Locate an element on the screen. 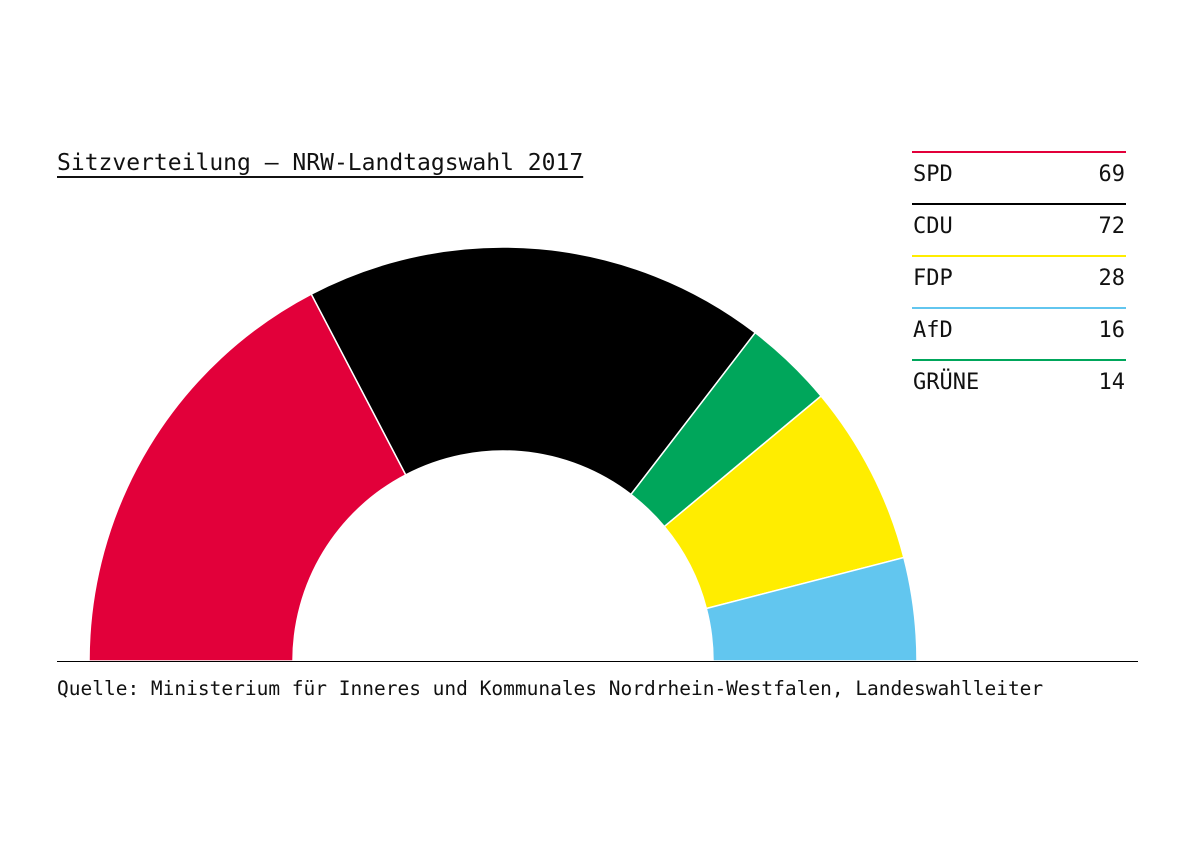 This screenshot has height=850, width=1180. legend-row-cdu: CDU 72 is located at coordinates (1019, 228).